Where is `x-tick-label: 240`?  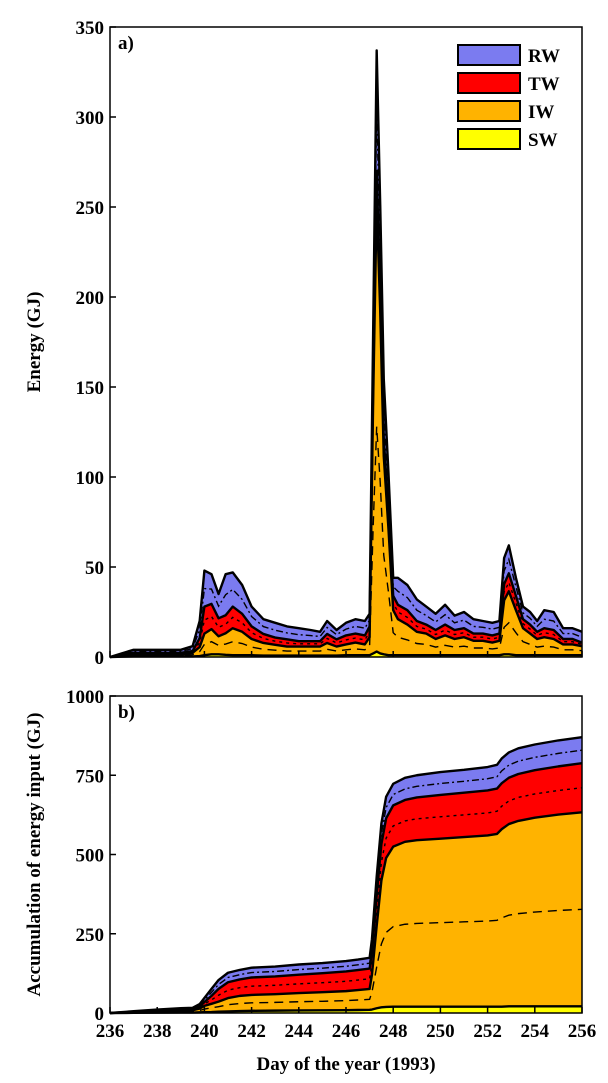
x-tick-label: 240 is located at coordinates (204, 1031).